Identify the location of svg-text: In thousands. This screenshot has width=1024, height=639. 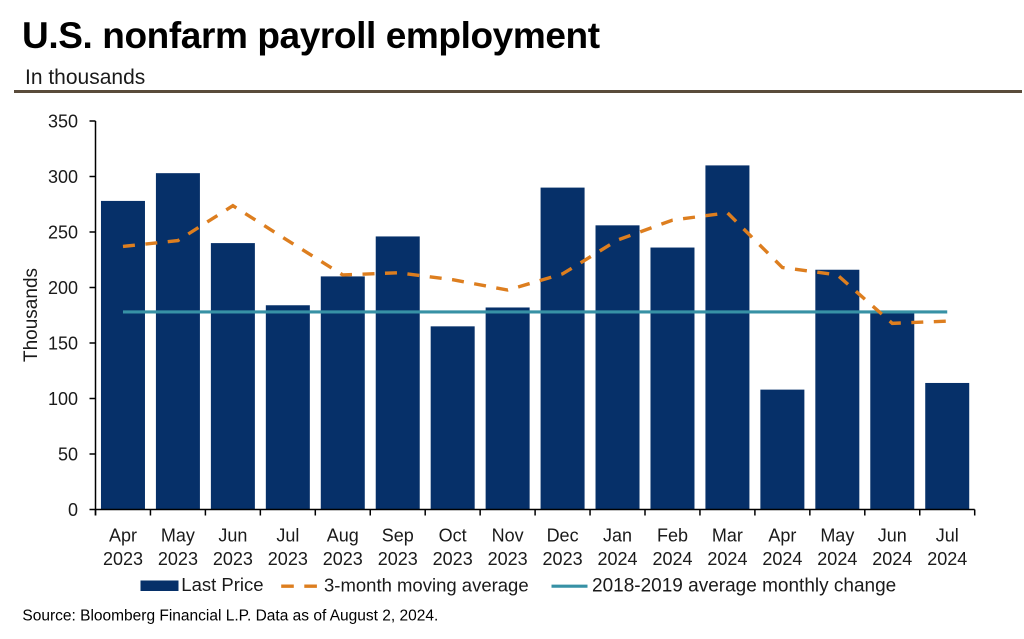
(85, 77).